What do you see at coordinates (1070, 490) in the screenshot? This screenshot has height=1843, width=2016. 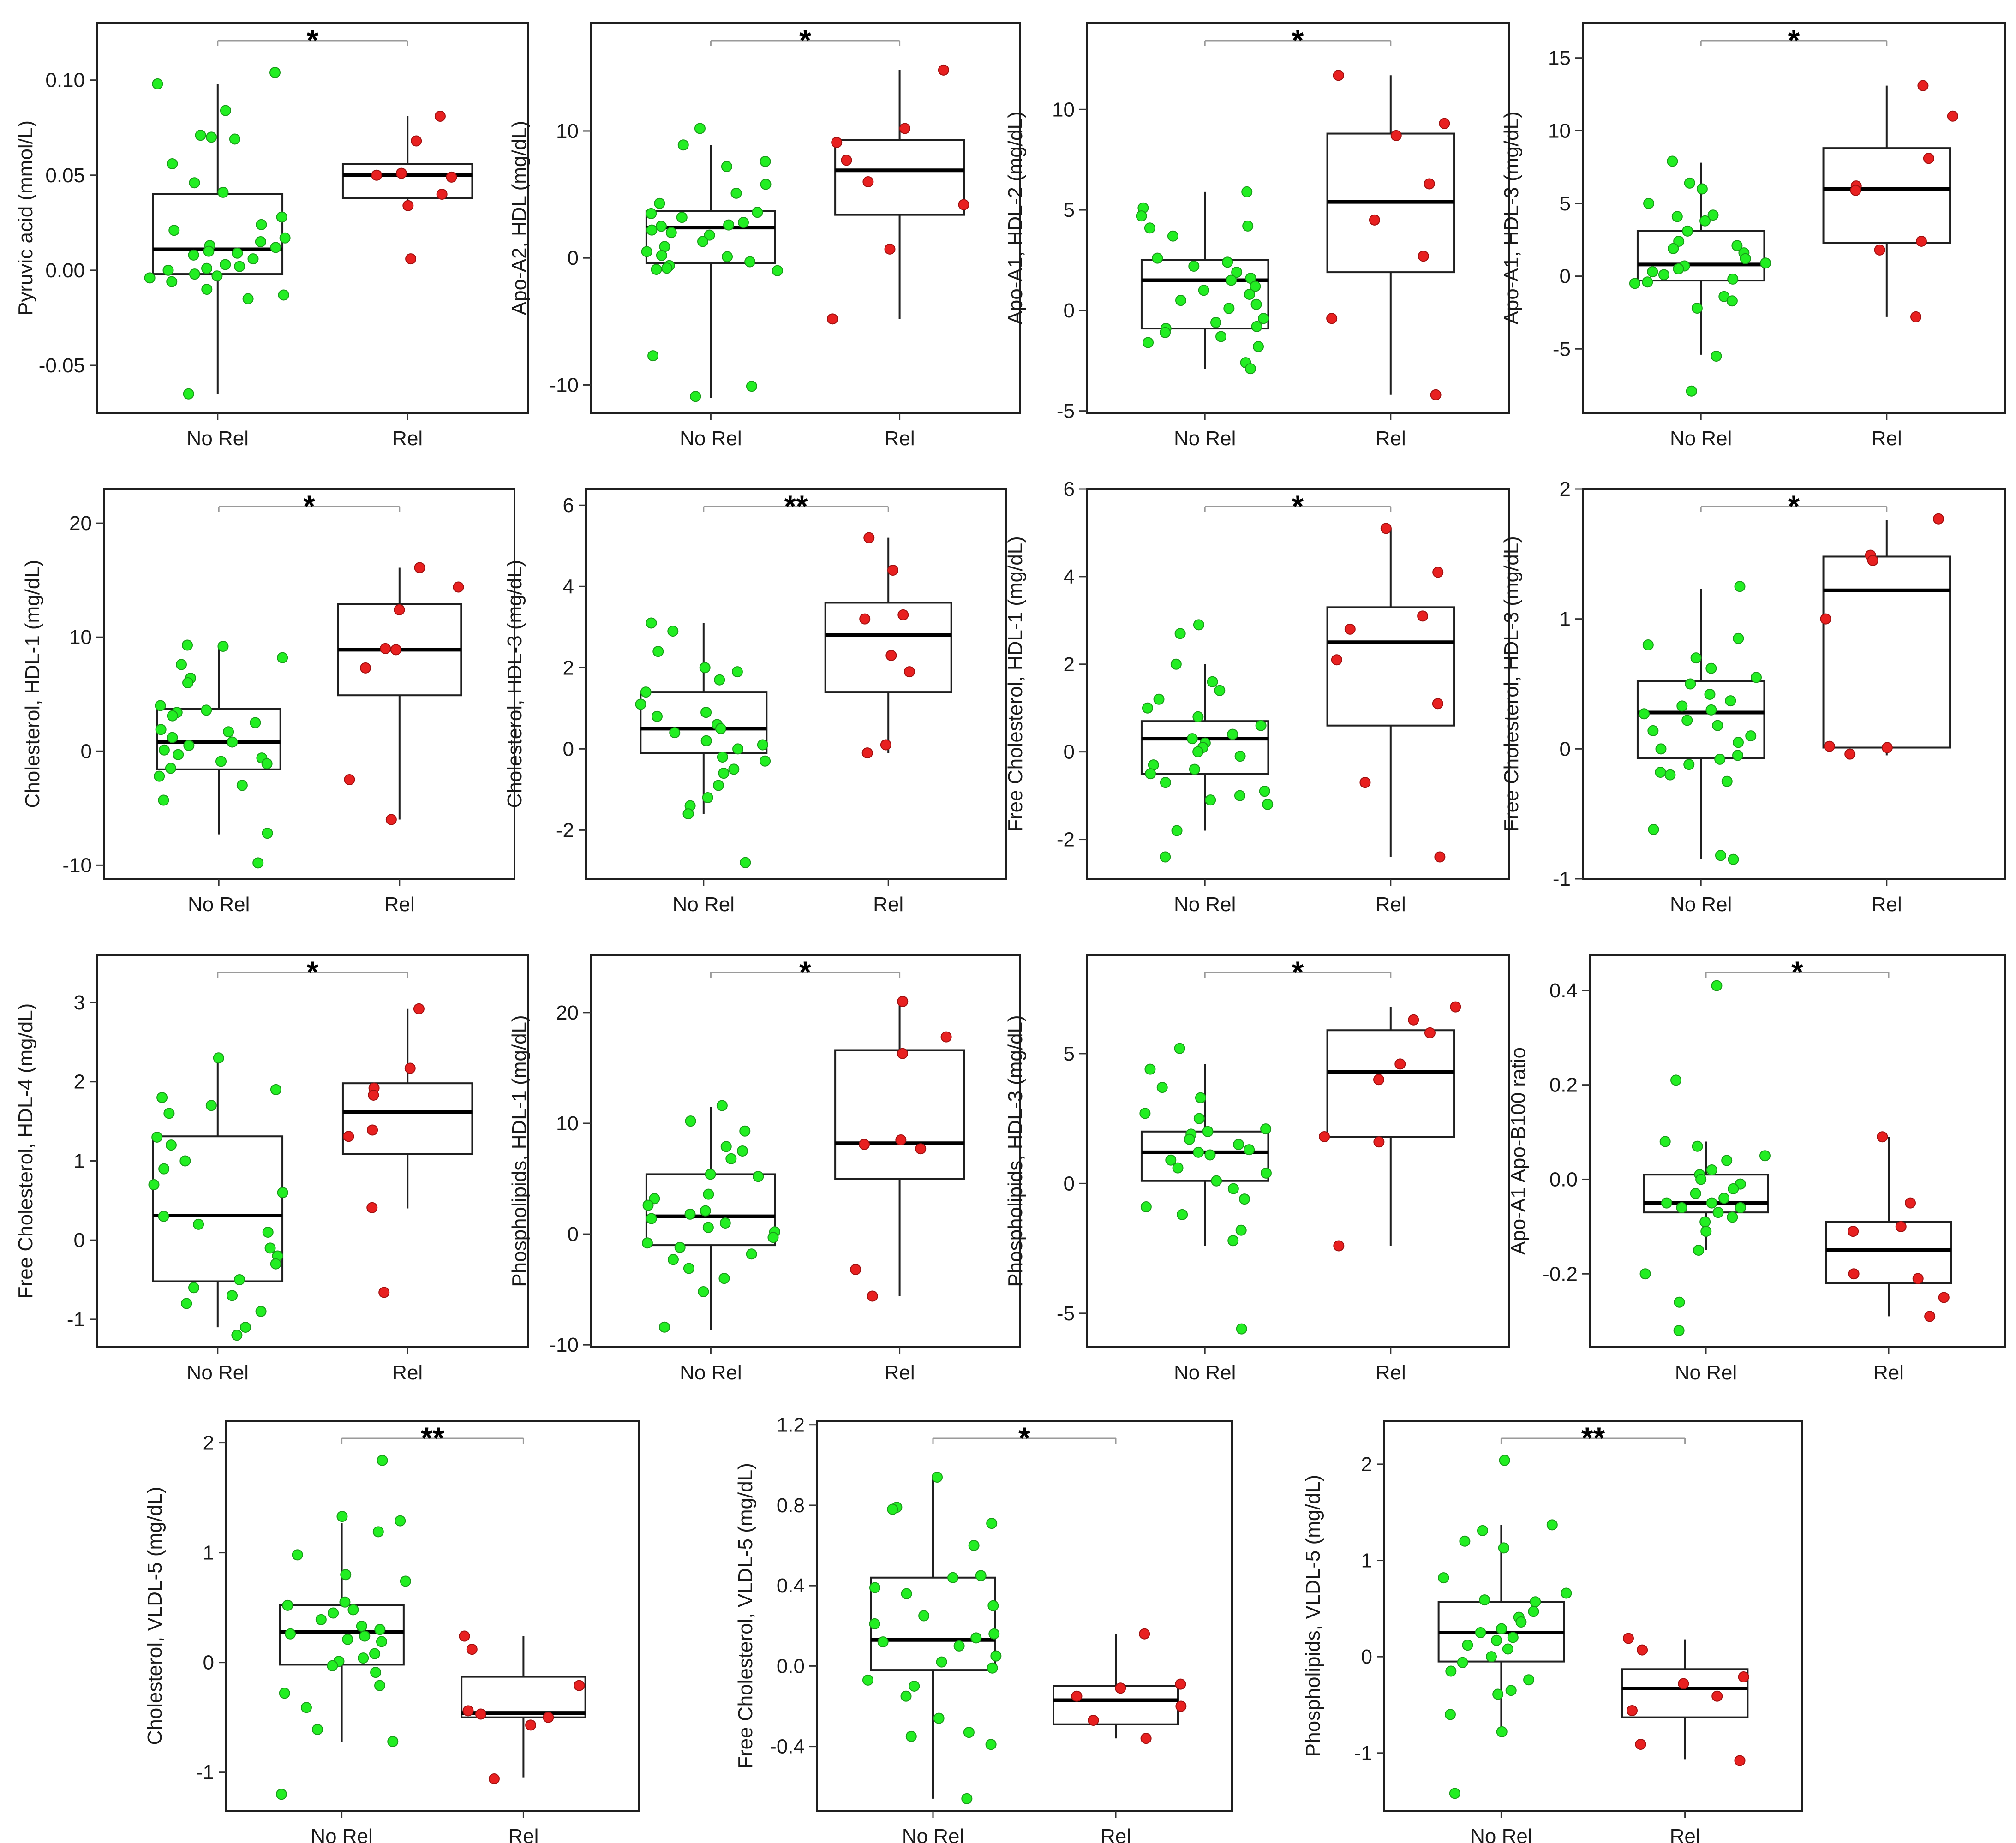 I see `y-tick-label: 6` at bounding box center [1070, 490].